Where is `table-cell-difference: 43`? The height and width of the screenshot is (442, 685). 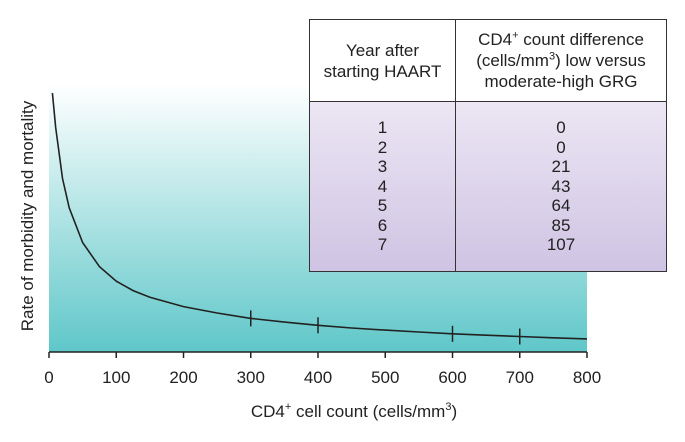 table-cell-difference: 43 is located at coordinates (561, 186).